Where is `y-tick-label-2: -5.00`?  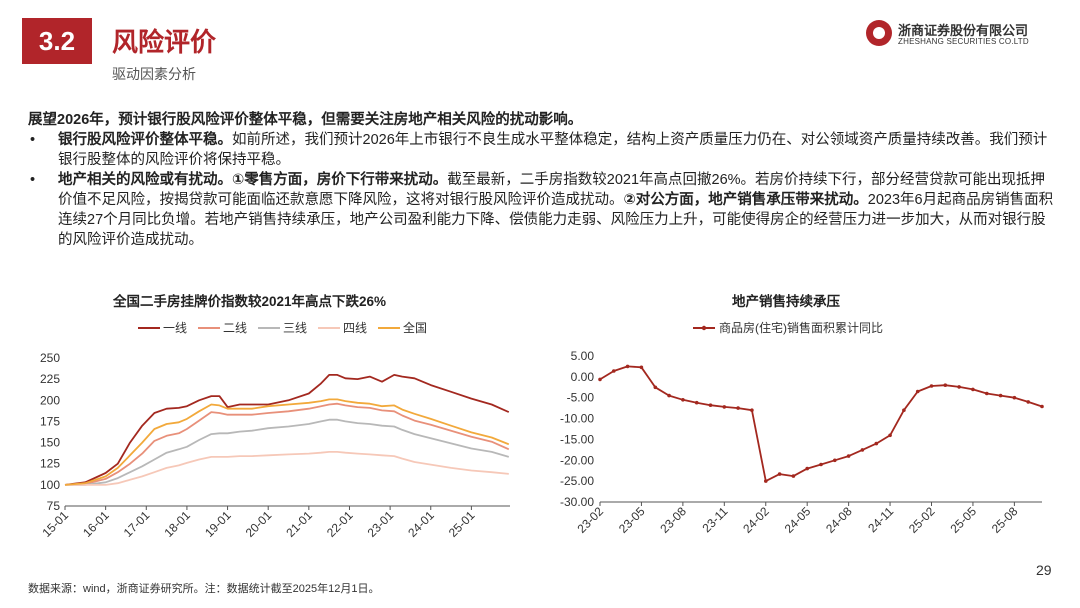 y-tick-label-2: -5.00 is located at coordinates (581, 398).